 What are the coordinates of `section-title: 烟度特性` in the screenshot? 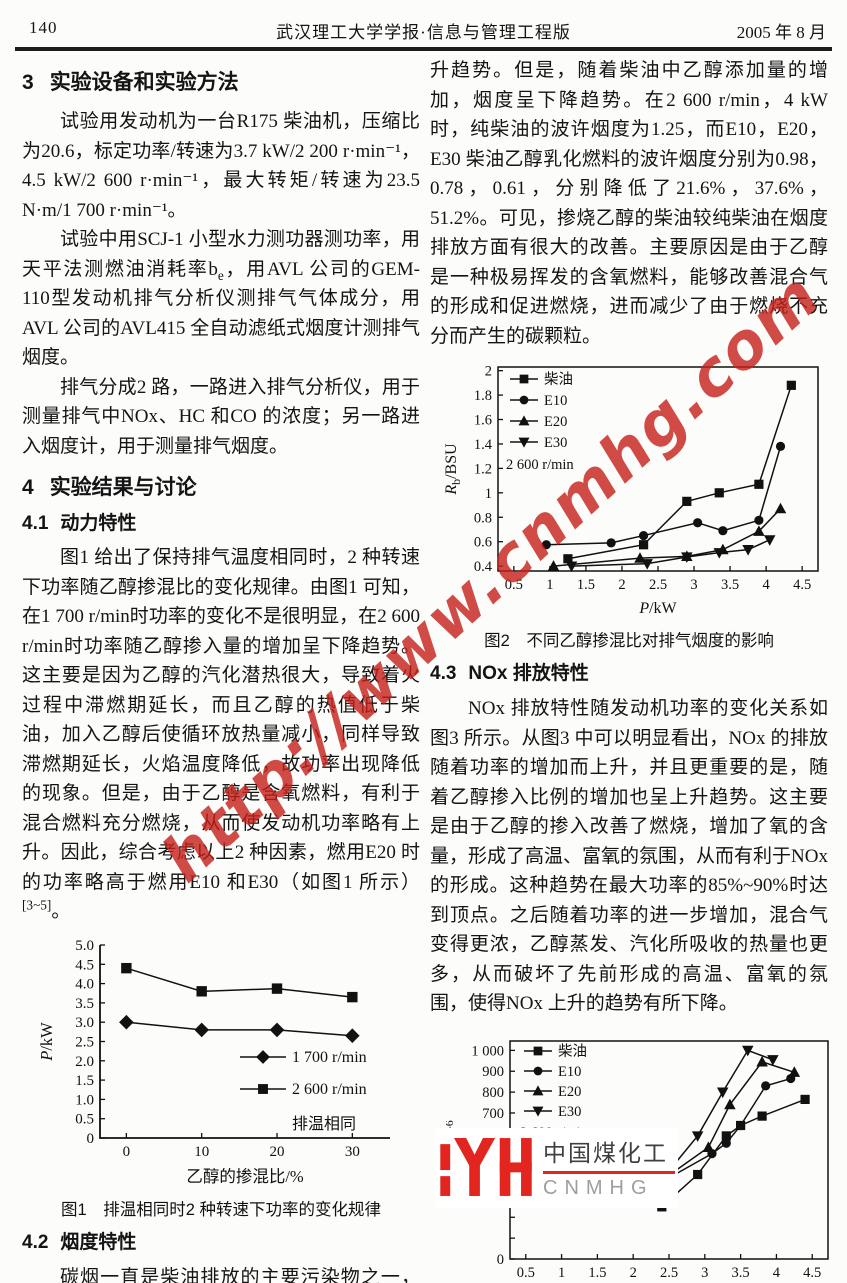 It's located at (98, 1243).